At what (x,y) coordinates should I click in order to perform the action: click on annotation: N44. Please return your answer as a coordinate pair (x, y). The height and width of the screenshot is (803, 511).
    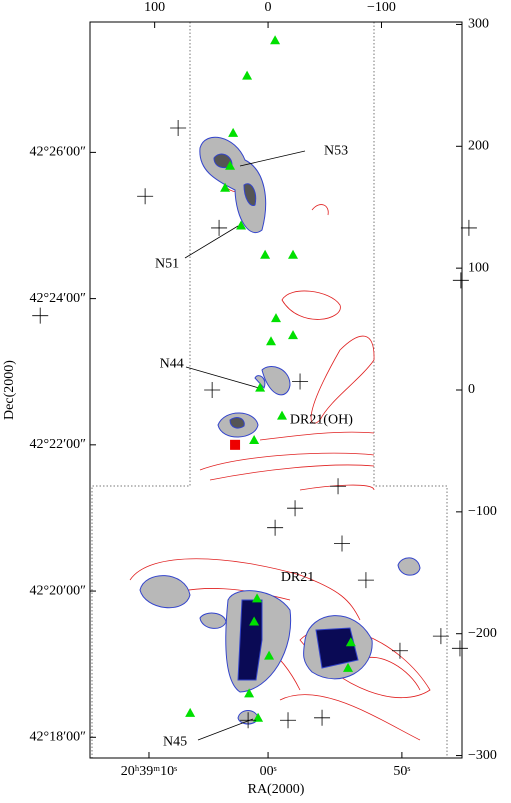
    Looking at the image, I should click on (172, 364).